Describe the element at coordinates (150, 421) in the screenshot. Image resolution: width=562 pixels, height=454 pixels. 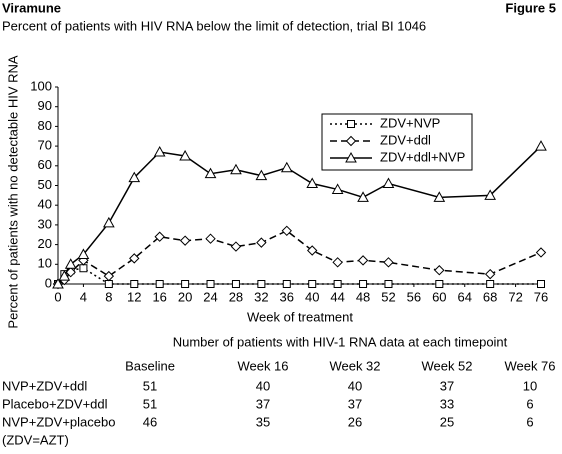
I see `table-cell: 46` at that location.